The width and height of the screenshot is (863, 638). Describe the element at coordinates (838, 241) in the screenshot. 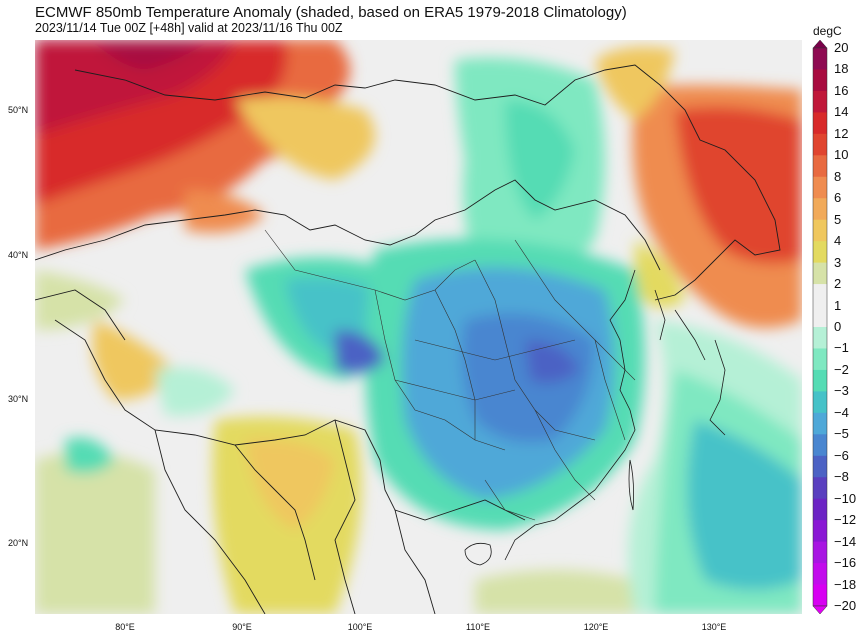

I see `colorbar-tick-label: 4` at that location.